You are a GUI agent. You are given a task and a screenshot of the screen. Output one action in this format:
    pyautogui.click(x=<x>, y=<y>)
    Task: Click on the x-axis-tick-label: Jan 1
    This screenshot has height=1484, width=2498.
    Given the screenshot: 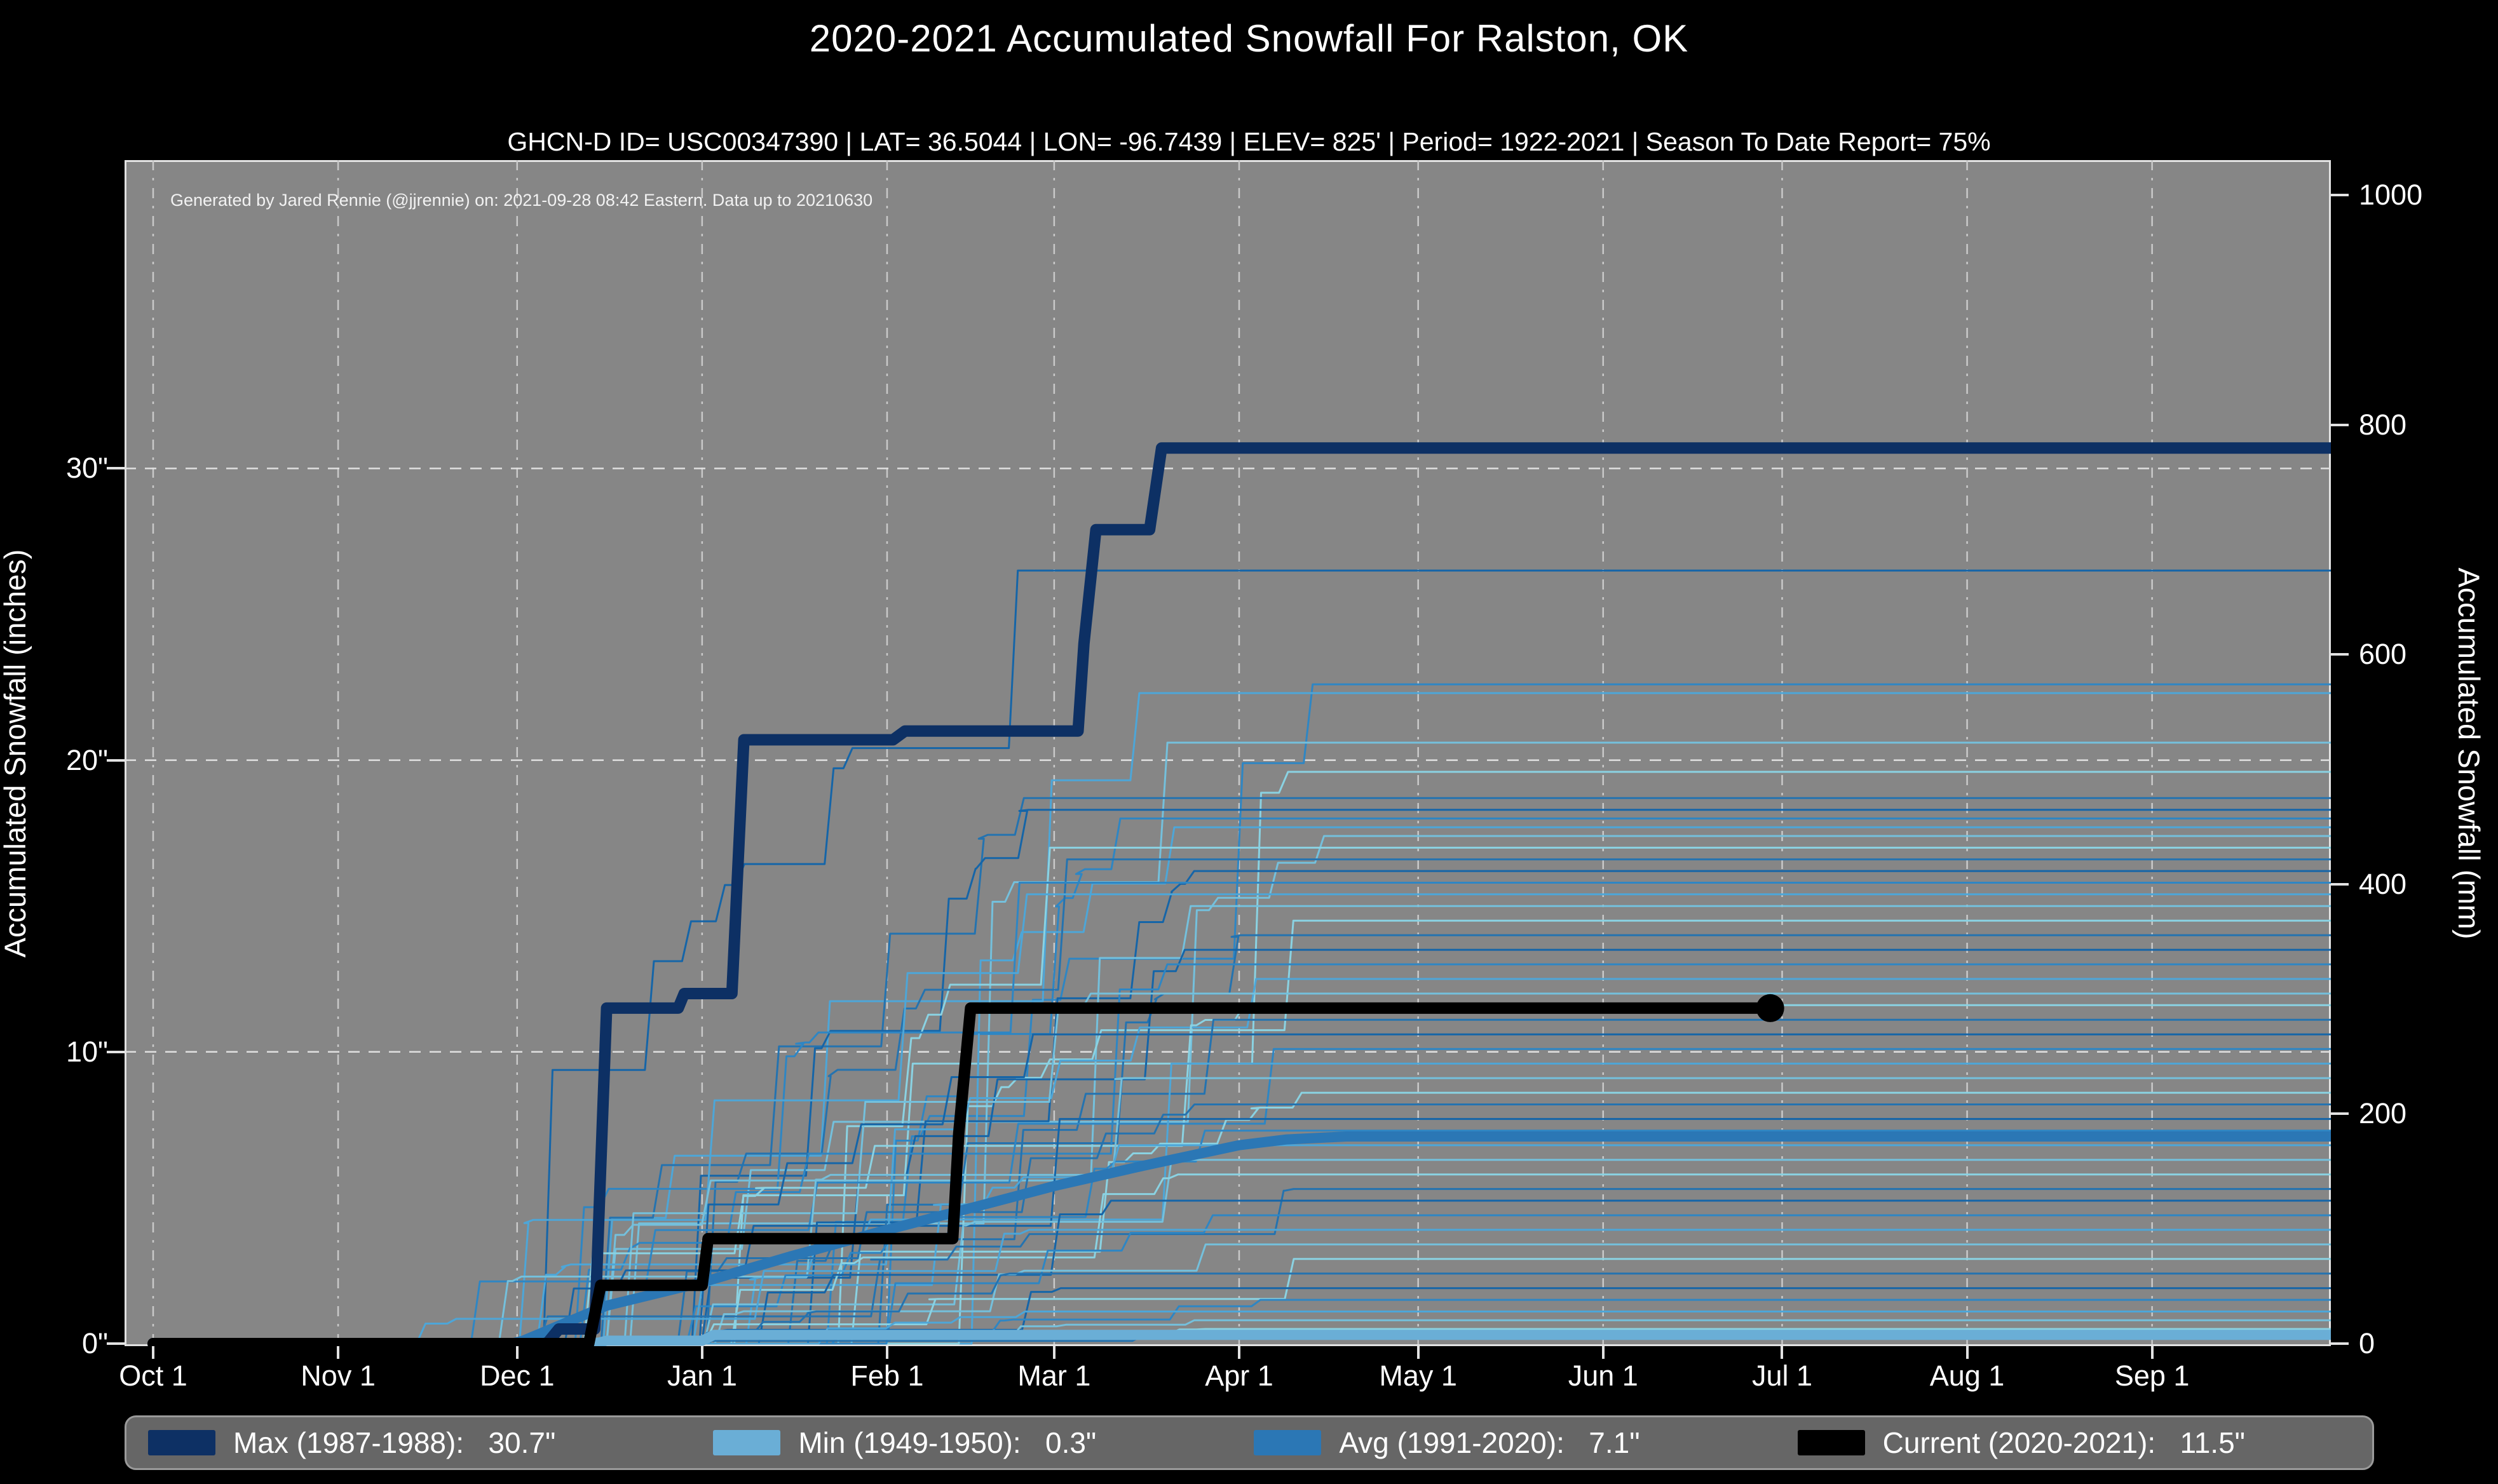 What is the action you would take?
    pyautogui.click(x=702, y=1375)
    